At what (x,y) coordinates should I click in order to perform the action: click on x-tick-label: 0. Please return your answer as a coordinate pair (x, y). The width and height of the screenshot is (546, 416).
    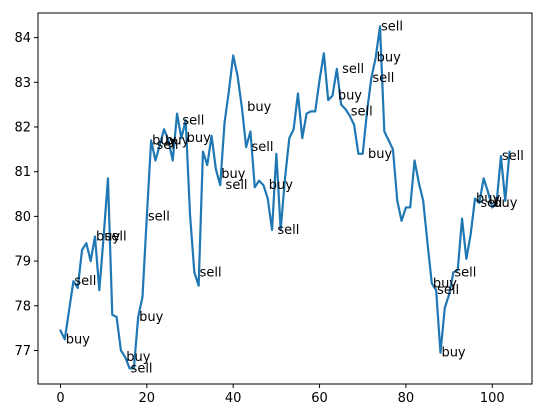
    Looking at the image, I should click on (60, 398).